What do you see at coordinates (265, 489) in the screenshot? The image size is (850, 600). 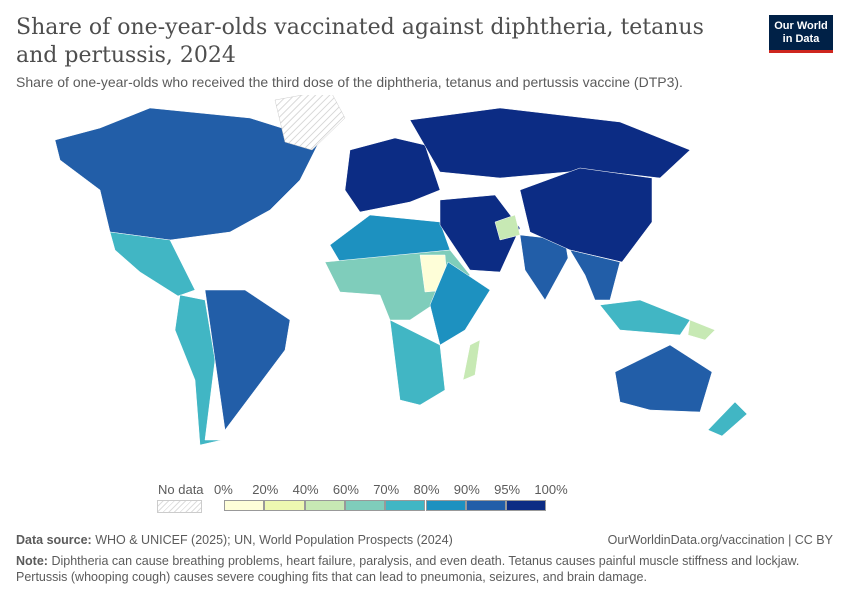 I see `legend-tick-label: 20%` at bounding box center [265, 489].